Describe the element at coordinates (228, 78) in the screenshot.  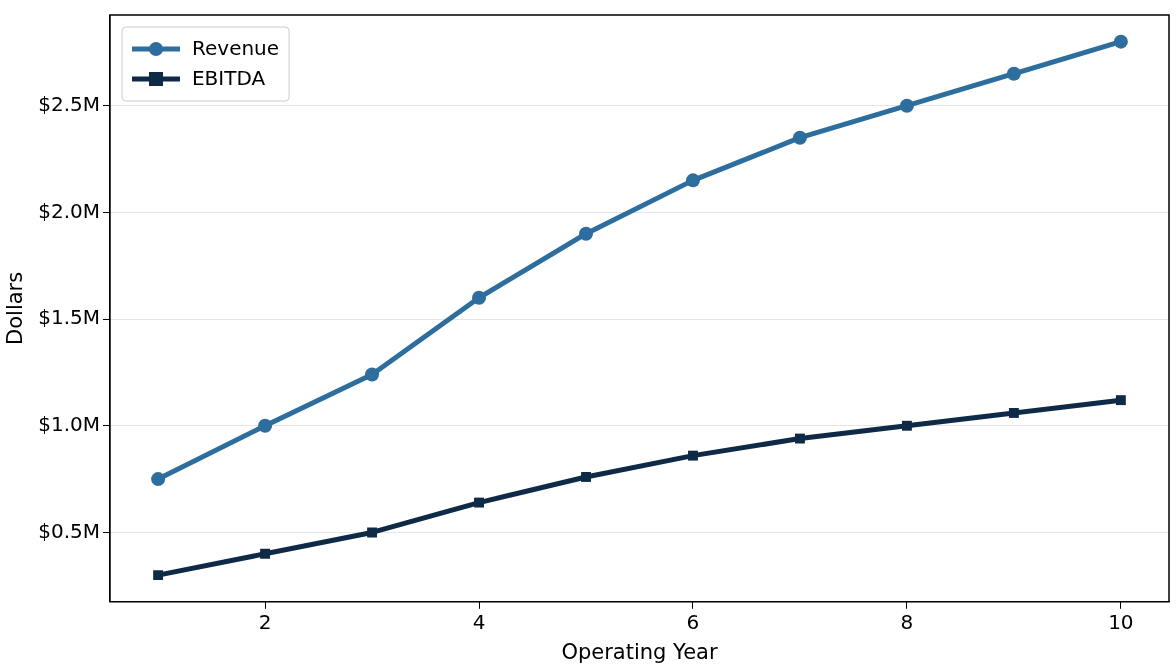
I see `legend-label: EBITDA` at that location.